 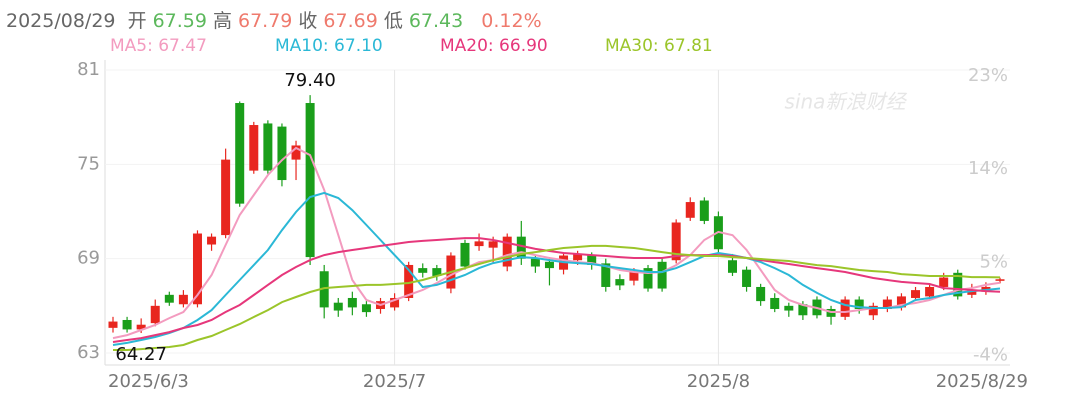 What do you see at coordinates (88, 258) in the screenshot?
I see `y-tick-label: 69` at bounding box center [88, 258].